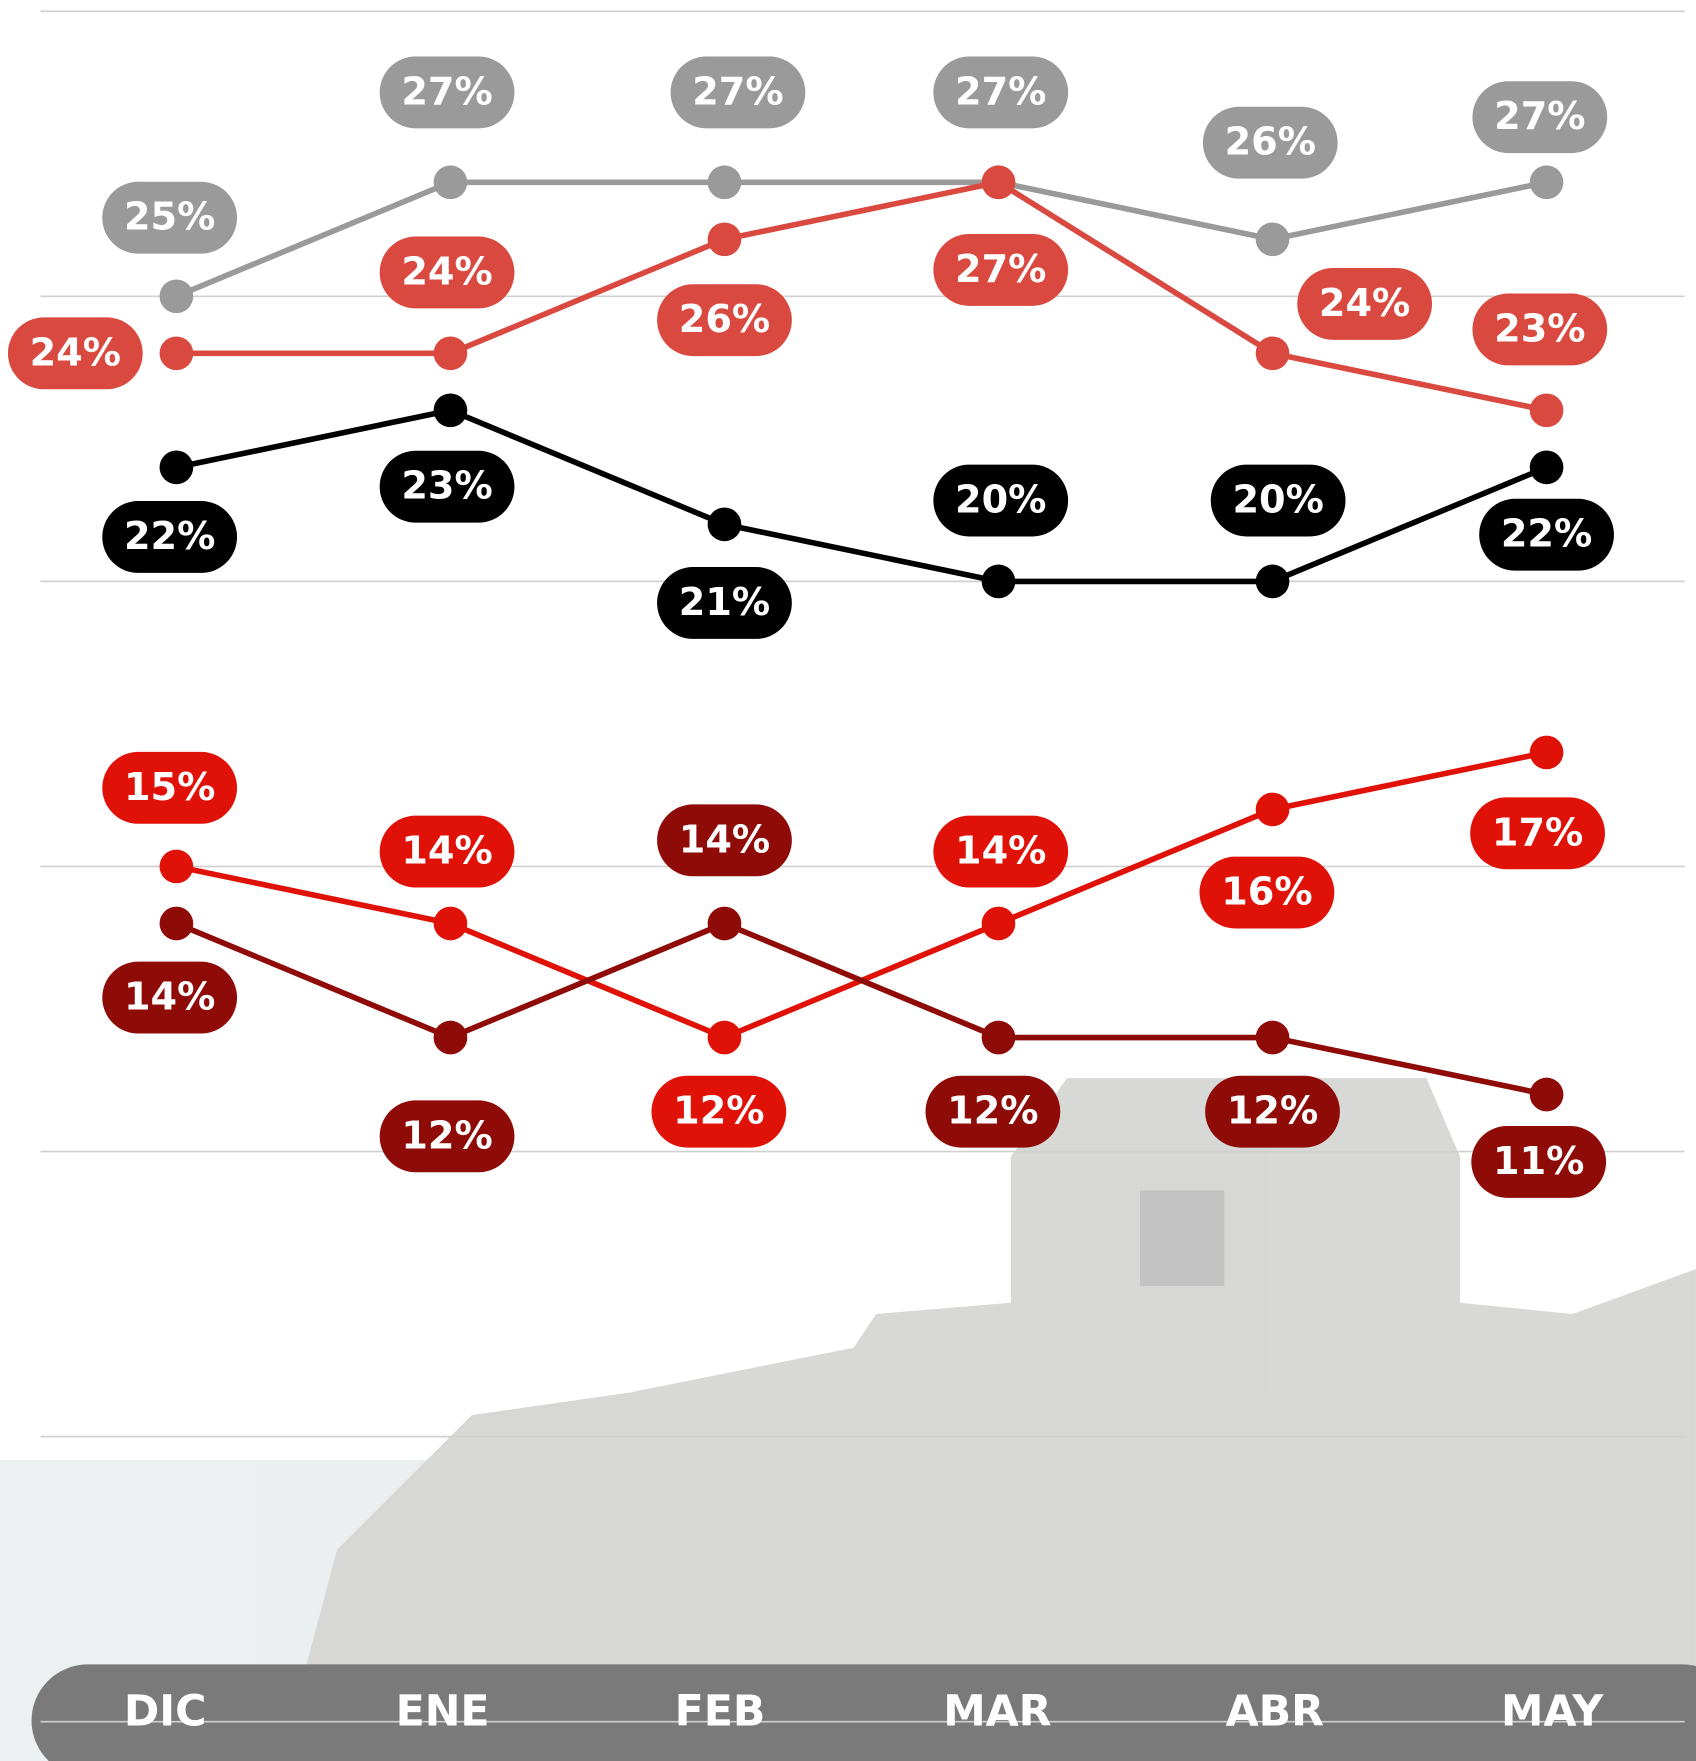  I want to click on value-label: 25%, so click(169, 218).